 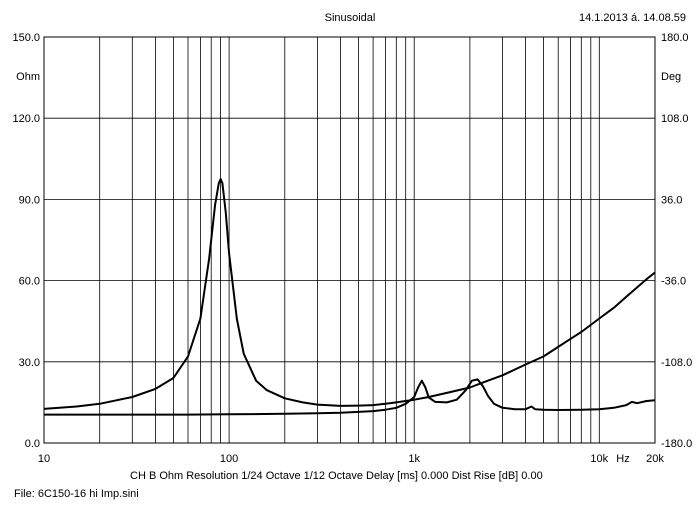 What do you see at coordinates (32, 444) in the screenshot?
I see `left-tick-label: 0.0` at bounding box center [32, 444].